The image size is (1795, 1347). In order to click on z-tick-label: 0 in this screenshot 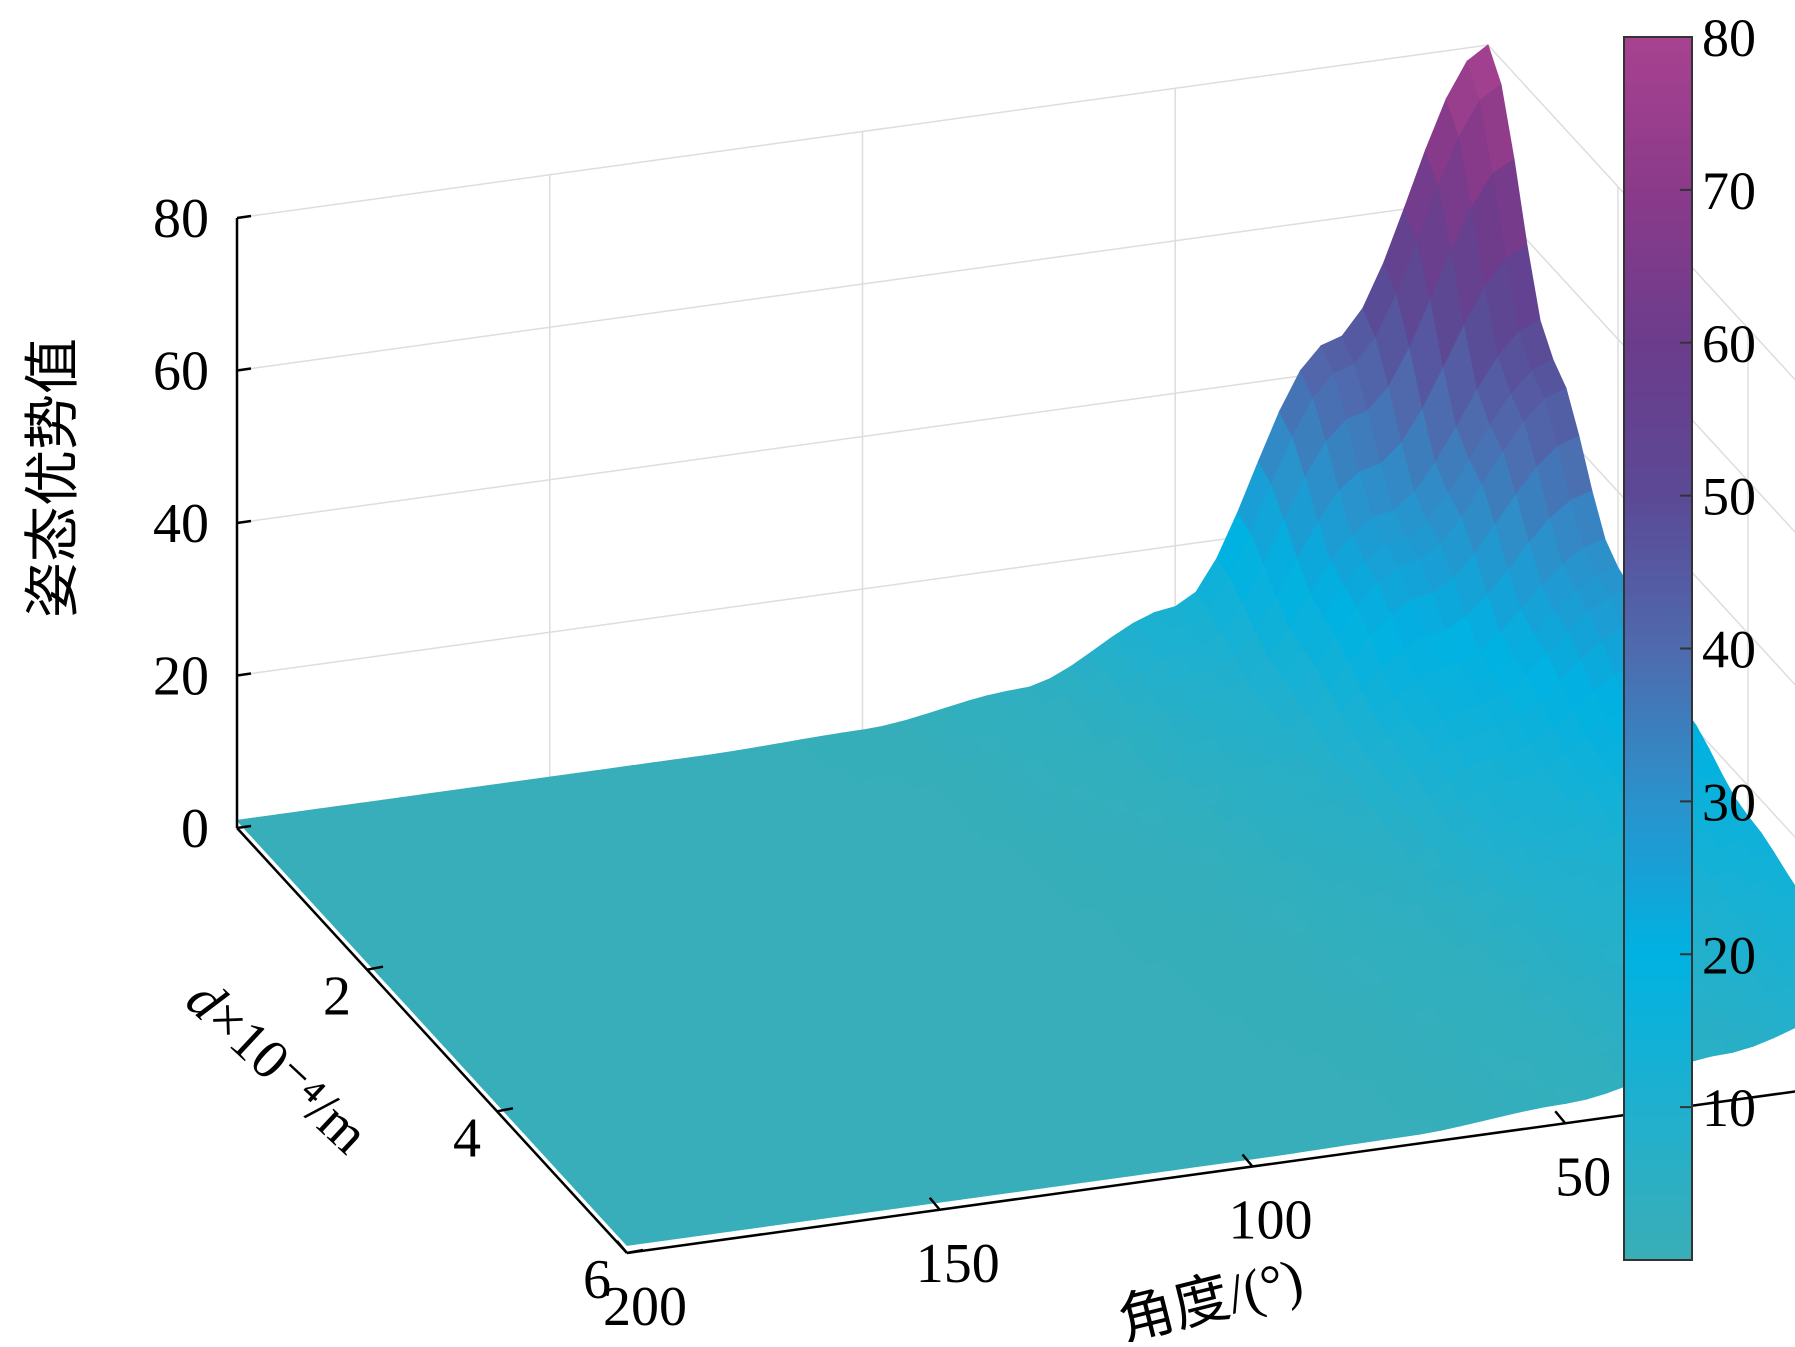, I will do `click(195, 829)`.